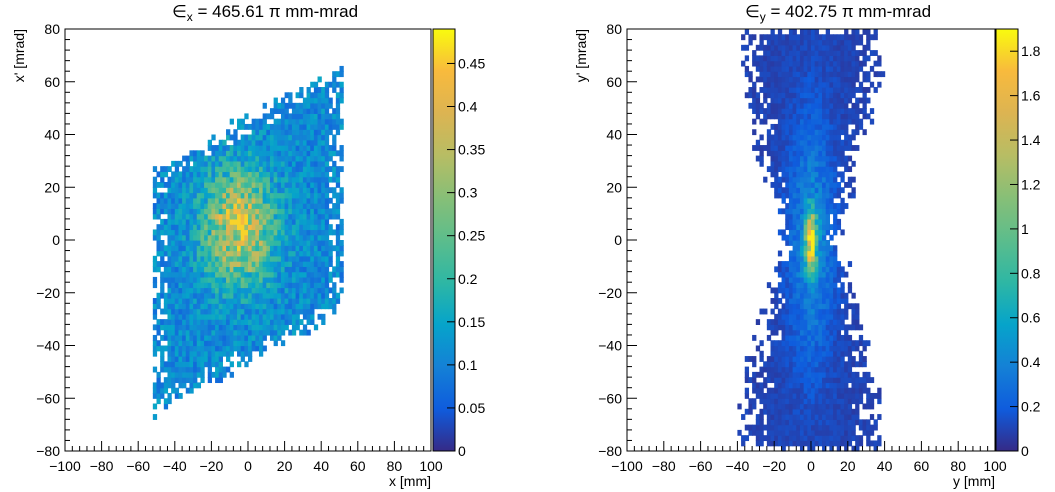 This screenshot has width=1055, height=492. What do you see at coordinates (468, 107) in the screenshot?
I see `colorbar-tick-label: 0.4` at bounding box center [468, 107].